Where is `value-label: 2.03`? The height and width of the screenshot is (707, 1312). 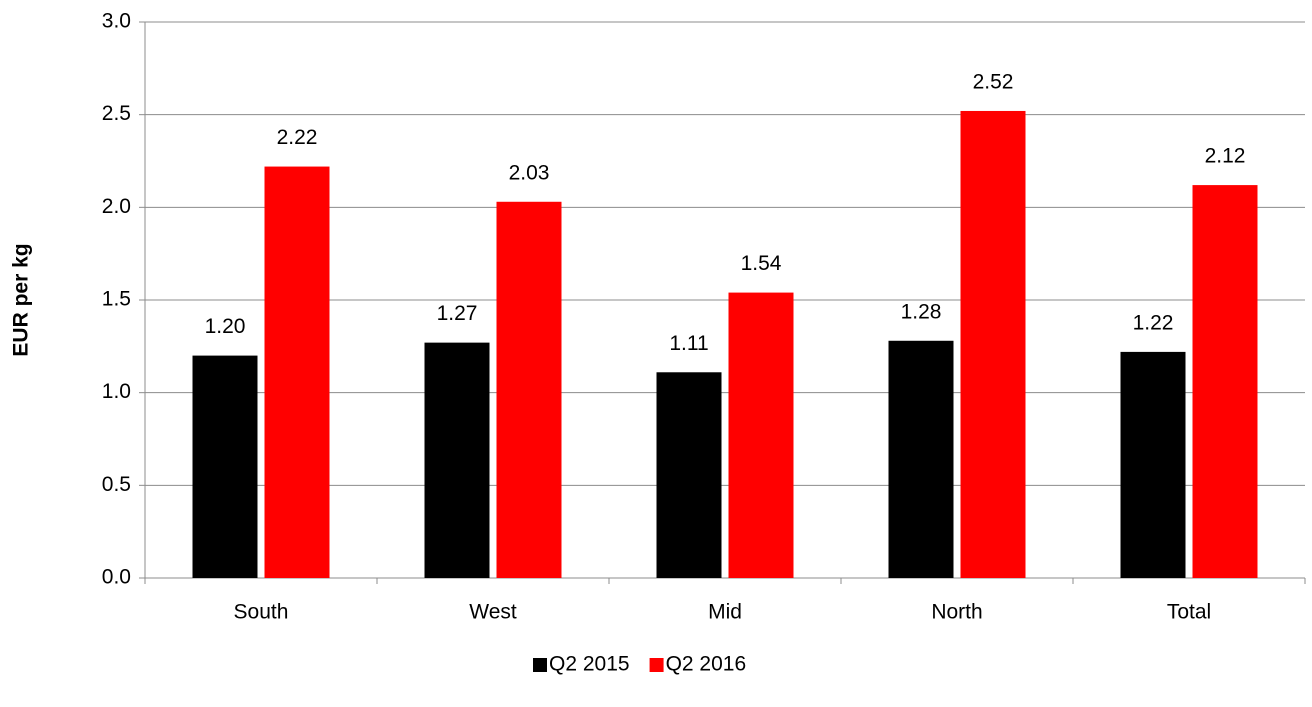 value-label: 2.03 is located at coordinates (529, 172).